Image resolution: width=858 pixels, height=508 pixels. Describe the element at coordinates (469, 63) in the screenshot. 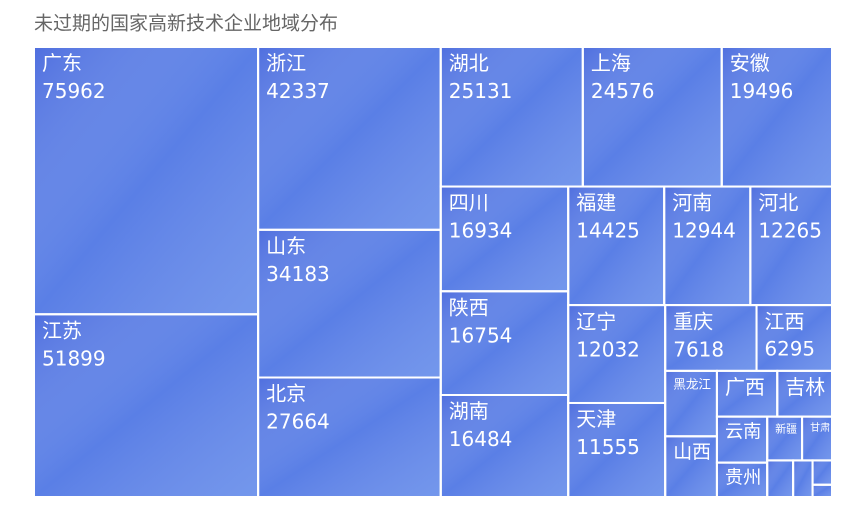

I see `cell-name: 湖北` at that location.